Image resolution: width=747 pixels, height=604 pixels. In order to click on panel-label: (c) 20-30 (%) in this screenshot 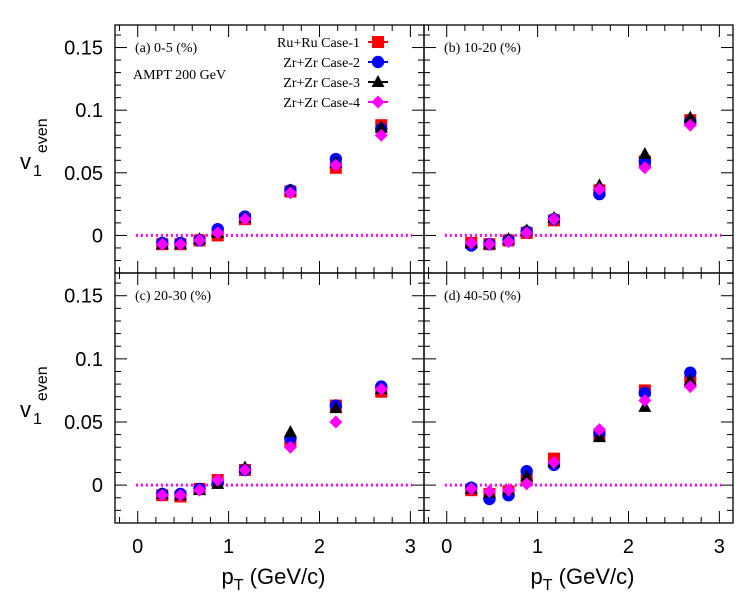, I will do `click(173, 296)`.